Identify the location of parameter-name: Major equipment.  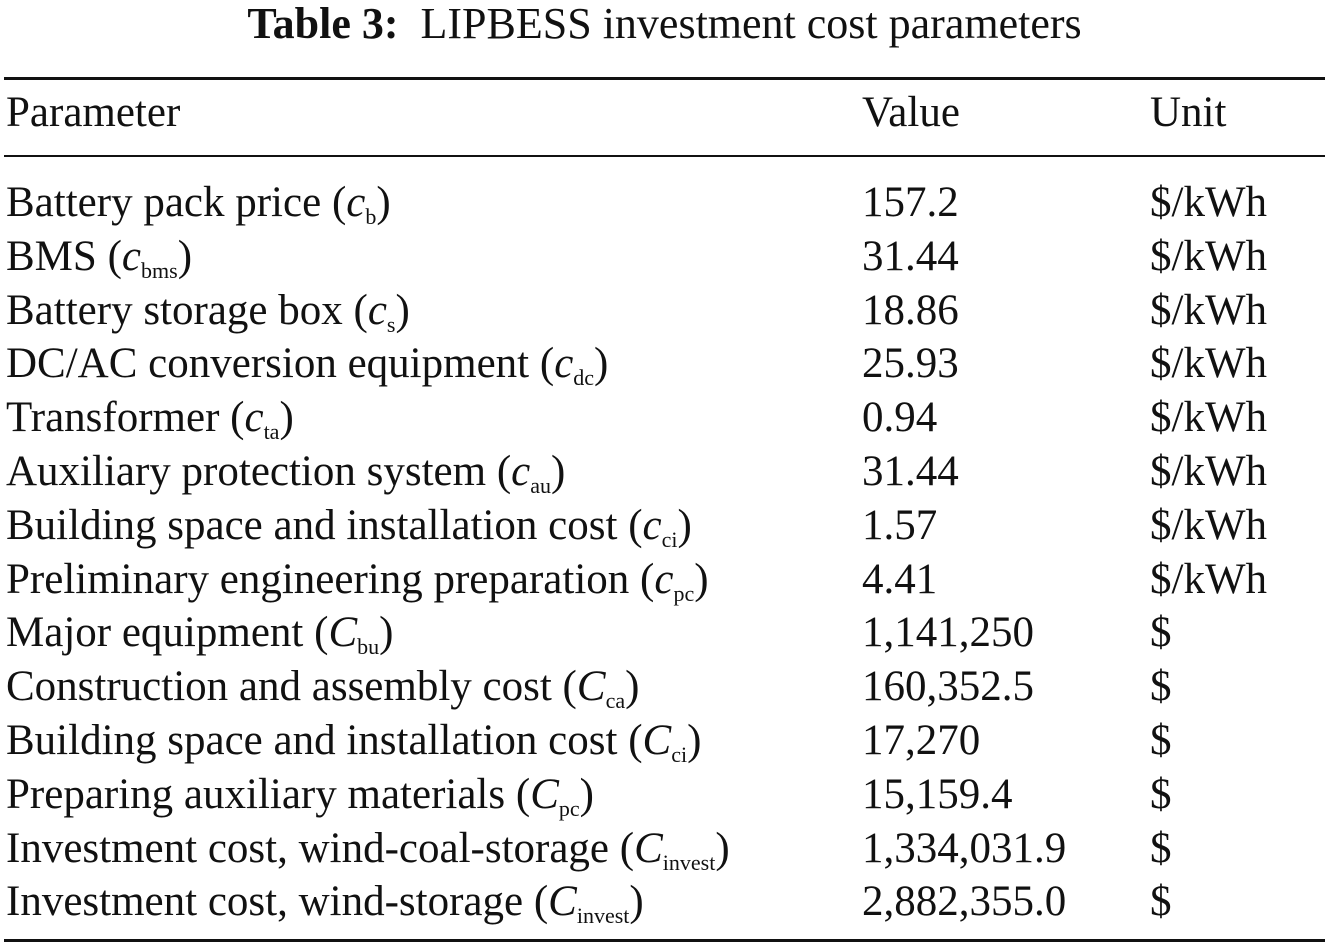
(155, 633).